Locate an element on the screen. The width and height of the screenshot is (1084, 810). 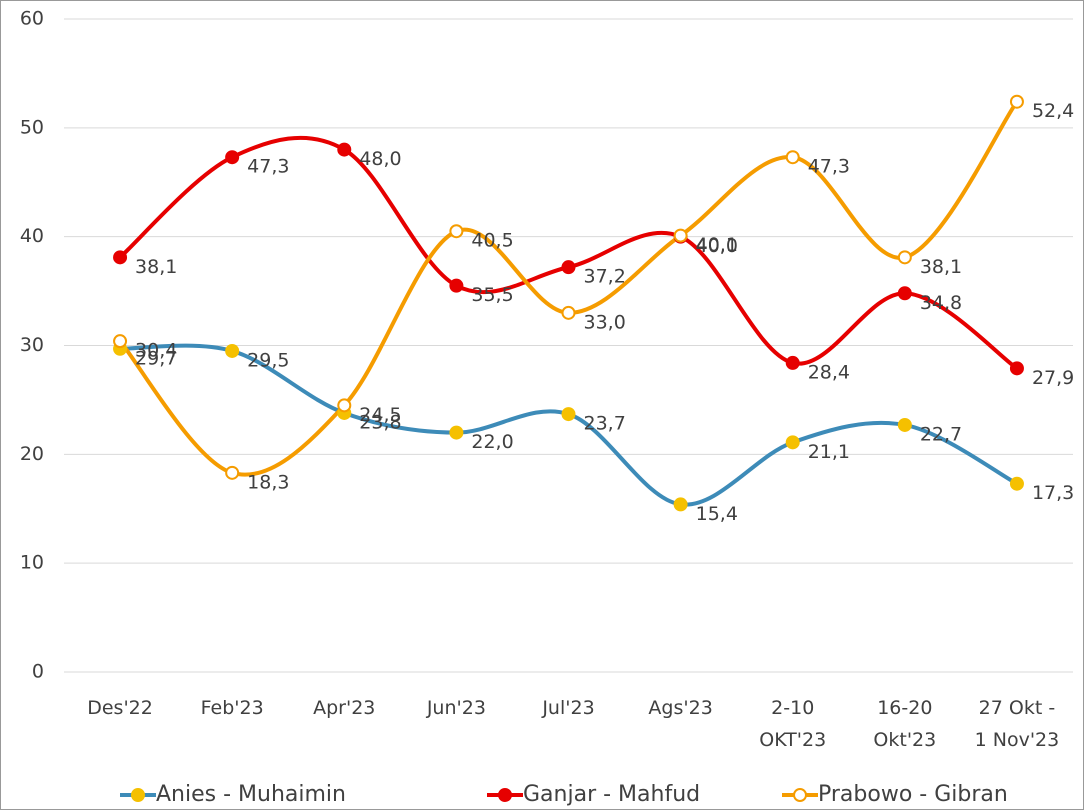
y-tick-label: 10 is located at coordinates (32, 563).